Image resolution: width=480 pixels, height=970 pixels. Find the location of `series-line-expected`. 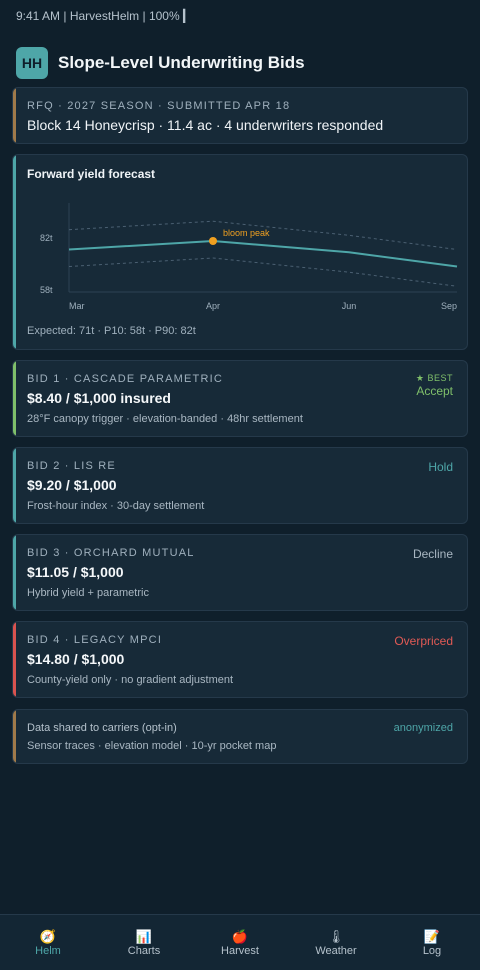

series-line-expected is located at coordinates (263, 253).